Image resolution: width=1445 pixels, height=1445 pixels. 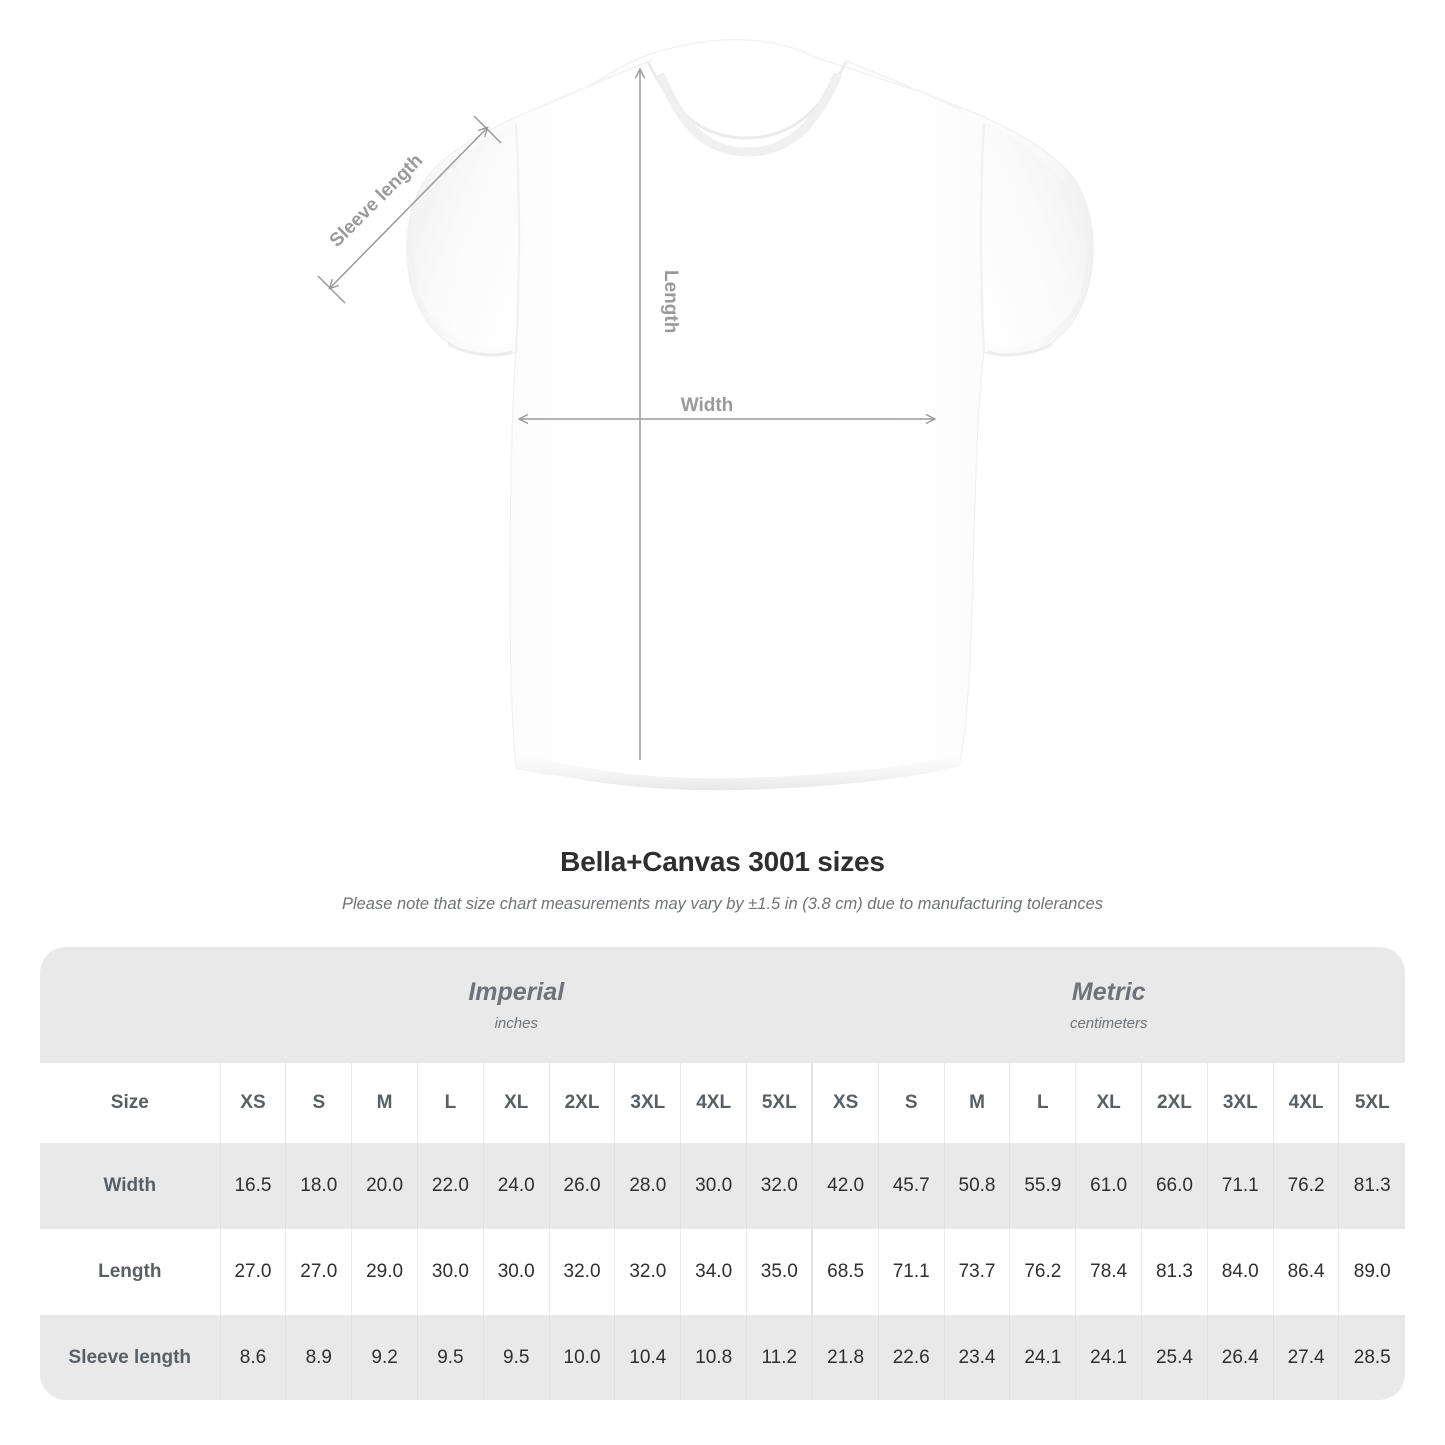 I want to click on cell-length-5xl-metric: 89.0, so click(x=1371, y=1272).